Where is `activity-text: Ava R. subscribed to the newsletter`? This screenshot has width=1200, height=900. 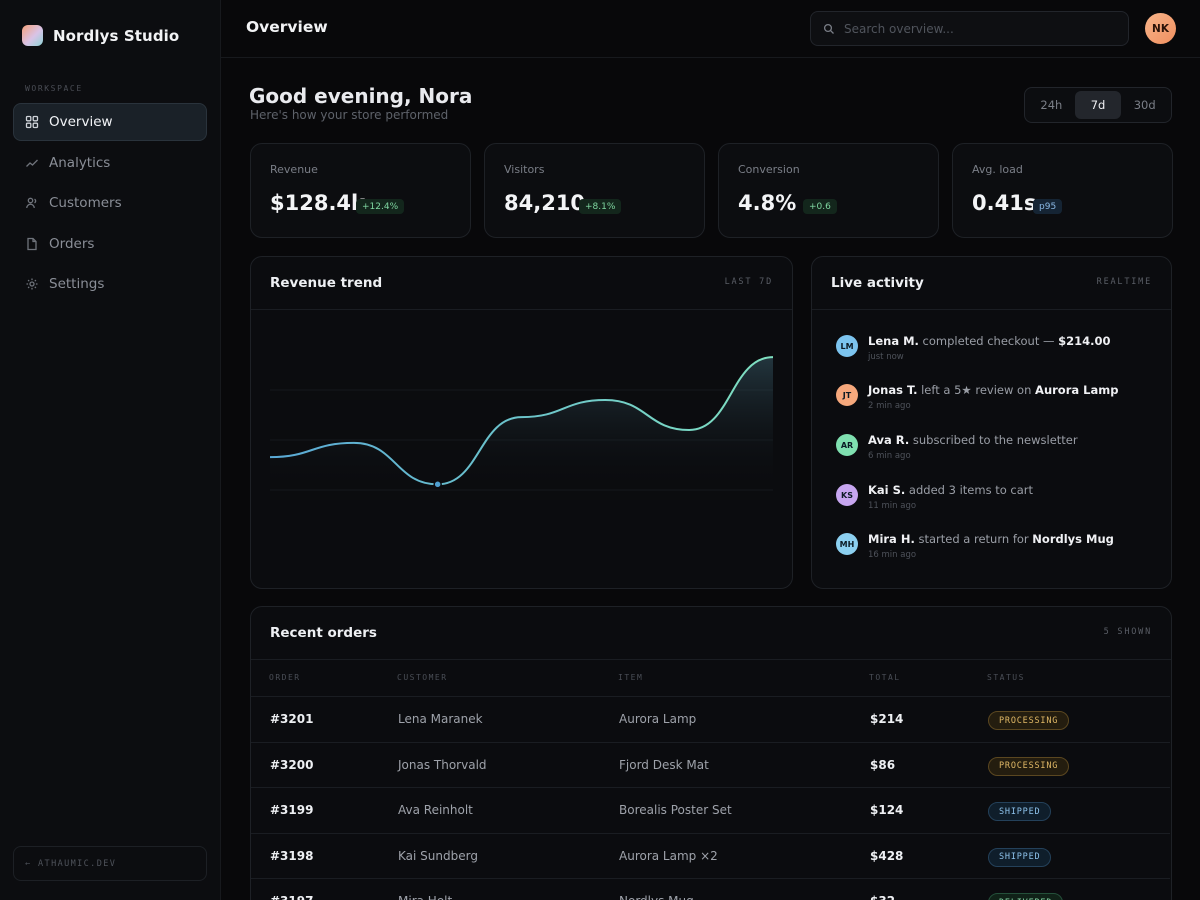 activity-text: Ava R. subscribed to the newsletter is located at coordinates (973, 440).